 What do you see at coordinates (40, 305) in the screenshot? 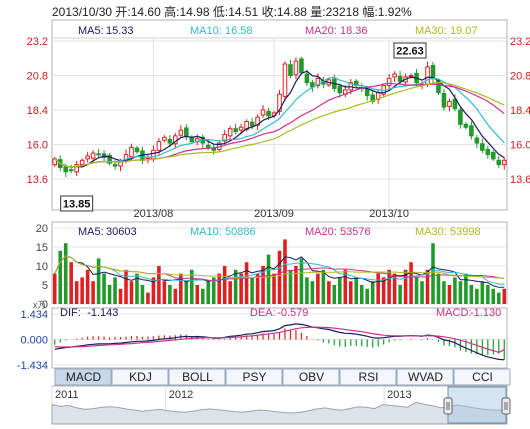
I see `vol-unit: x万` at bounding box center [40, 305].